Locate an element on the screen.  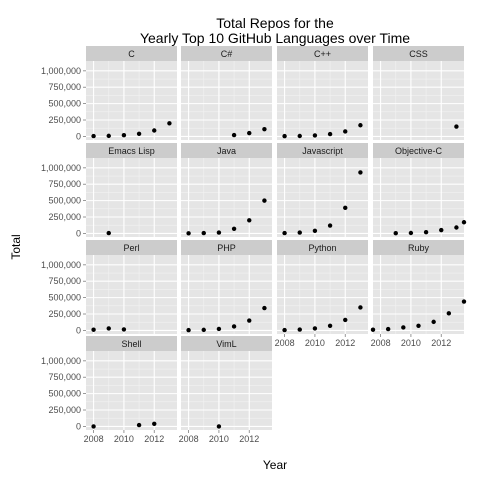
panel-objective-c: Objective-C is located at coordinates (420, 190).